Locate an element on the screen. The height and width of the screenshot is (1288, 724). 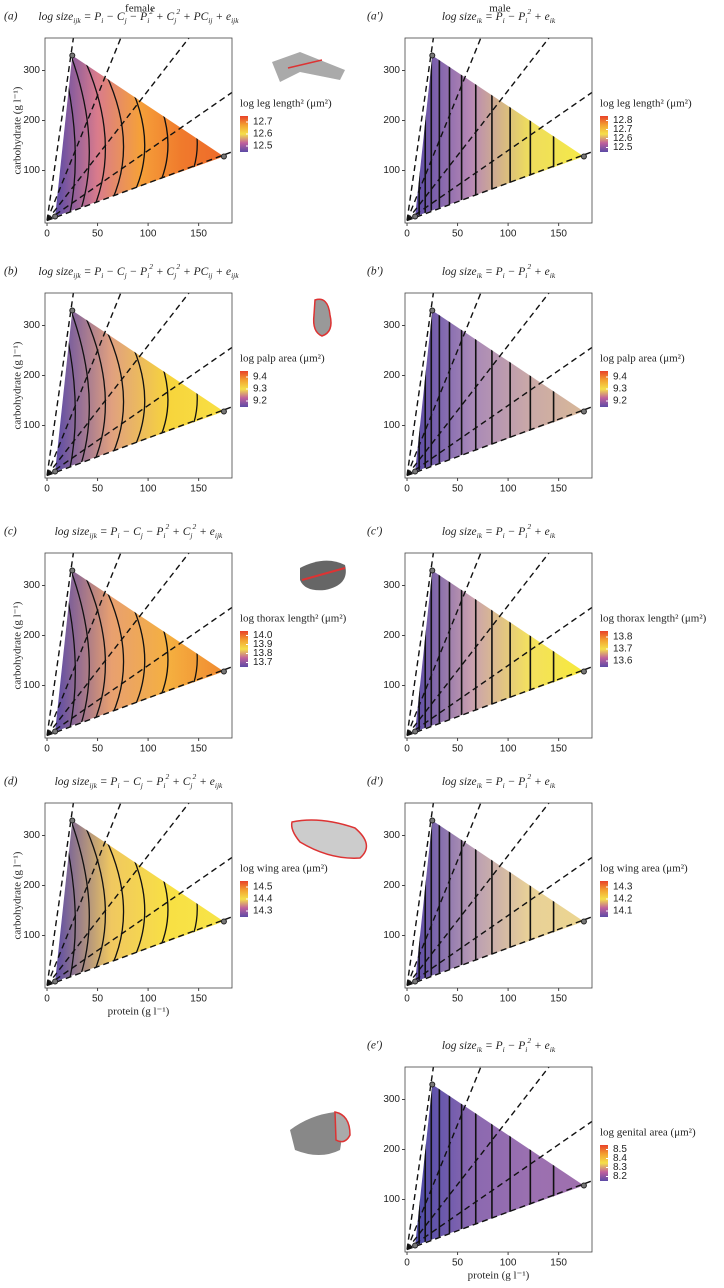
colorbar-tick-label: 9.4 is located at coordinates (620, 377).